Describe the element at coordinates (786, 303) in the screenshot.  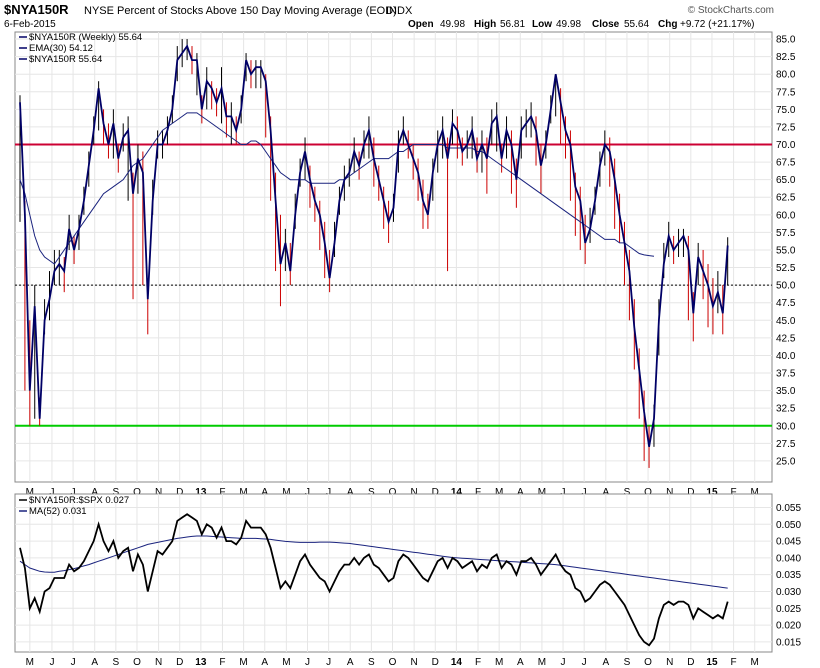
I see `y-tick-label: 47.5` at that location.